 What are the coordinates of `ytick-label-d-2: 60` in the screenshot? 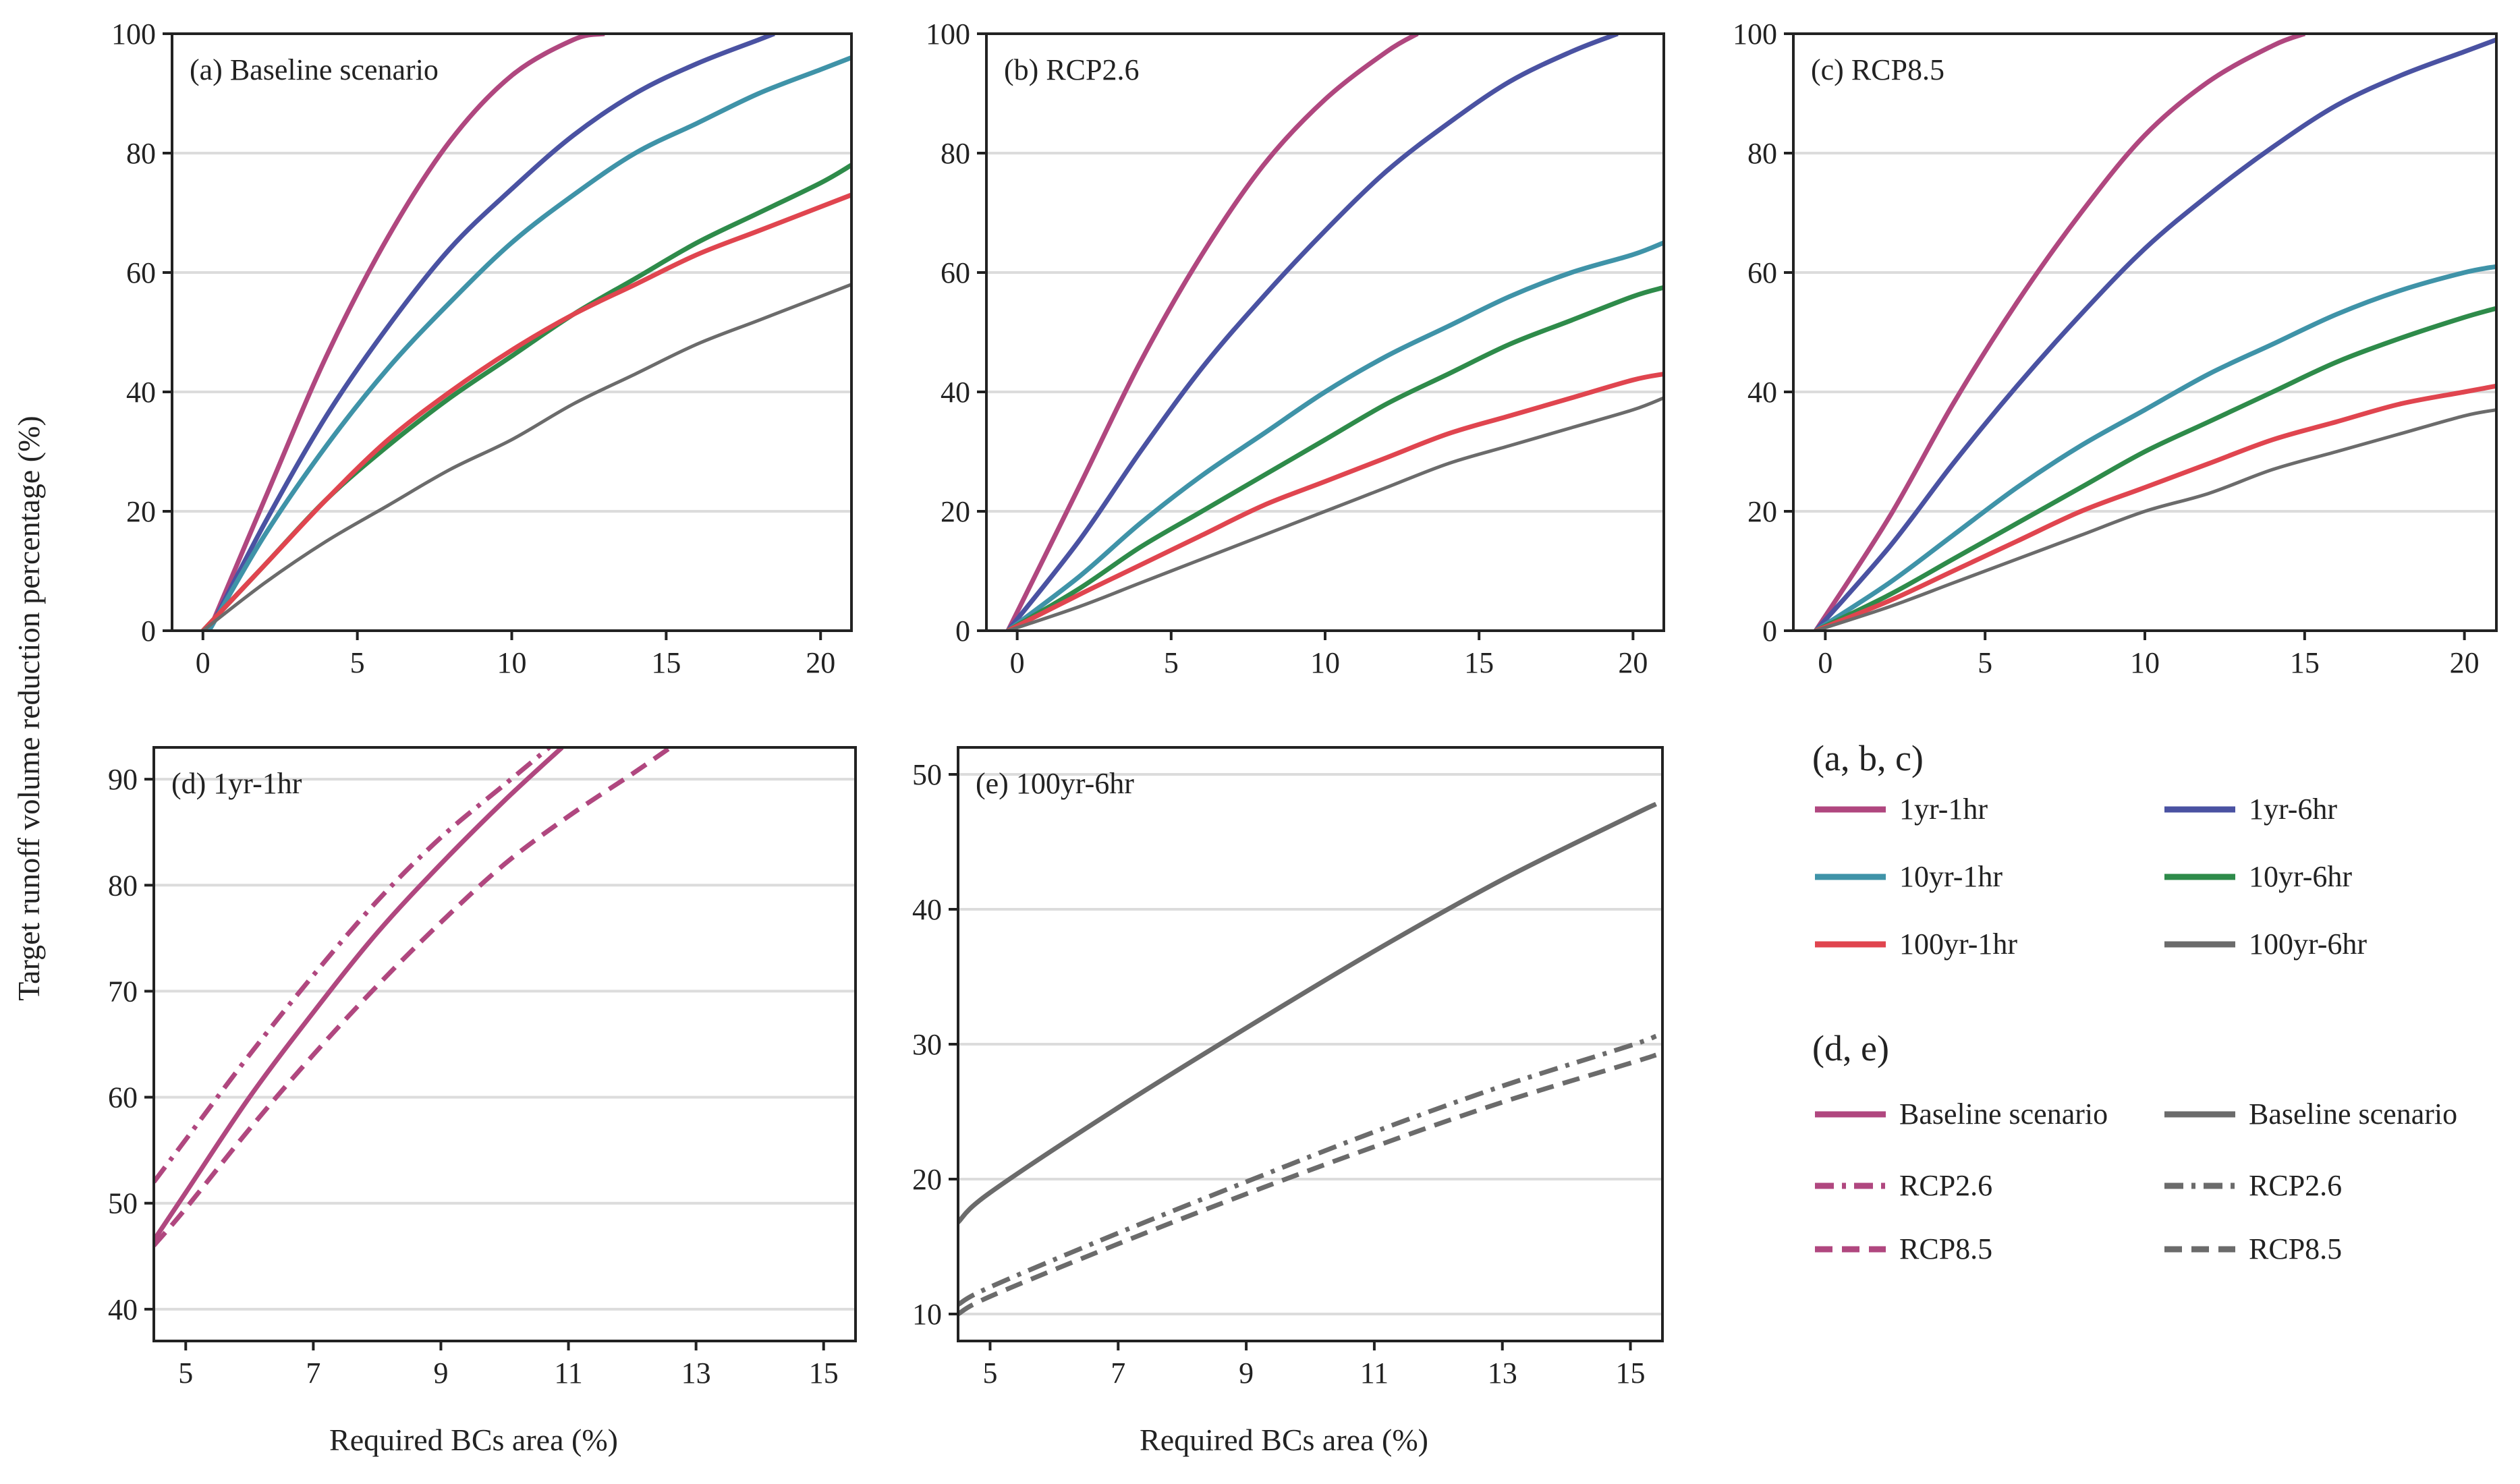 It's located at (123, 1097).